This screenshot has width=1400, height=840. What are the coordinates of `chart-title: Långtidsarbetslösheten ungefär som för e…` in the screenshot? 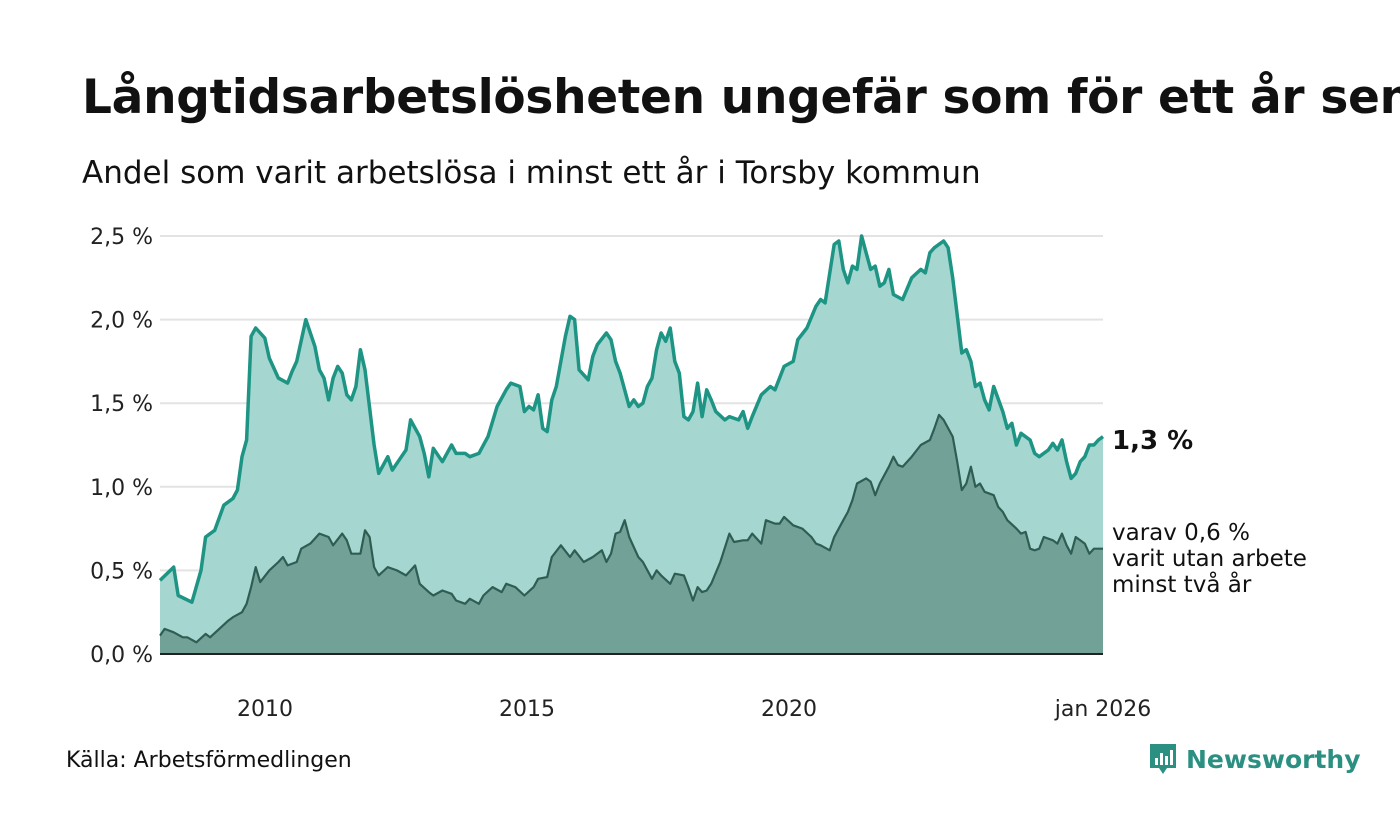 It's located at (741, 97).